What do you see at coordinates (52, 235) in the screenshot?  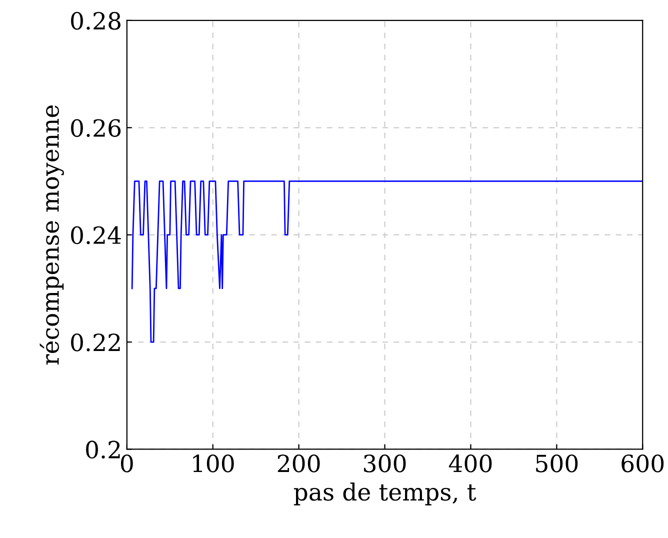 I see `y-axis-title: récompense moyenne` at bounding box center [52, 235].